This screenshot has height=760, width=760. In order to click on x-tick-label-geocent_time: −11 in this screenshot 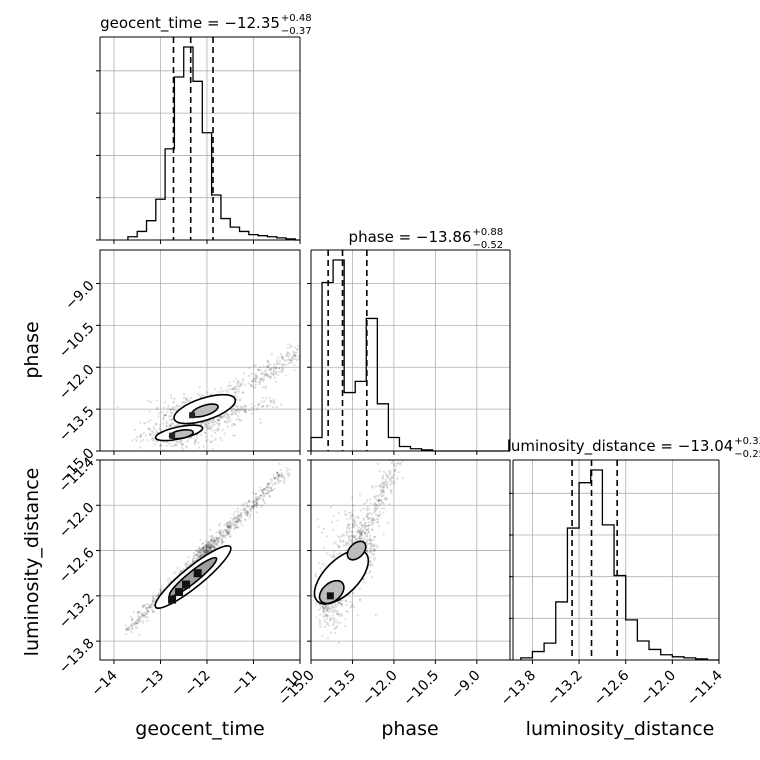, I will do `click(244, 684)`.